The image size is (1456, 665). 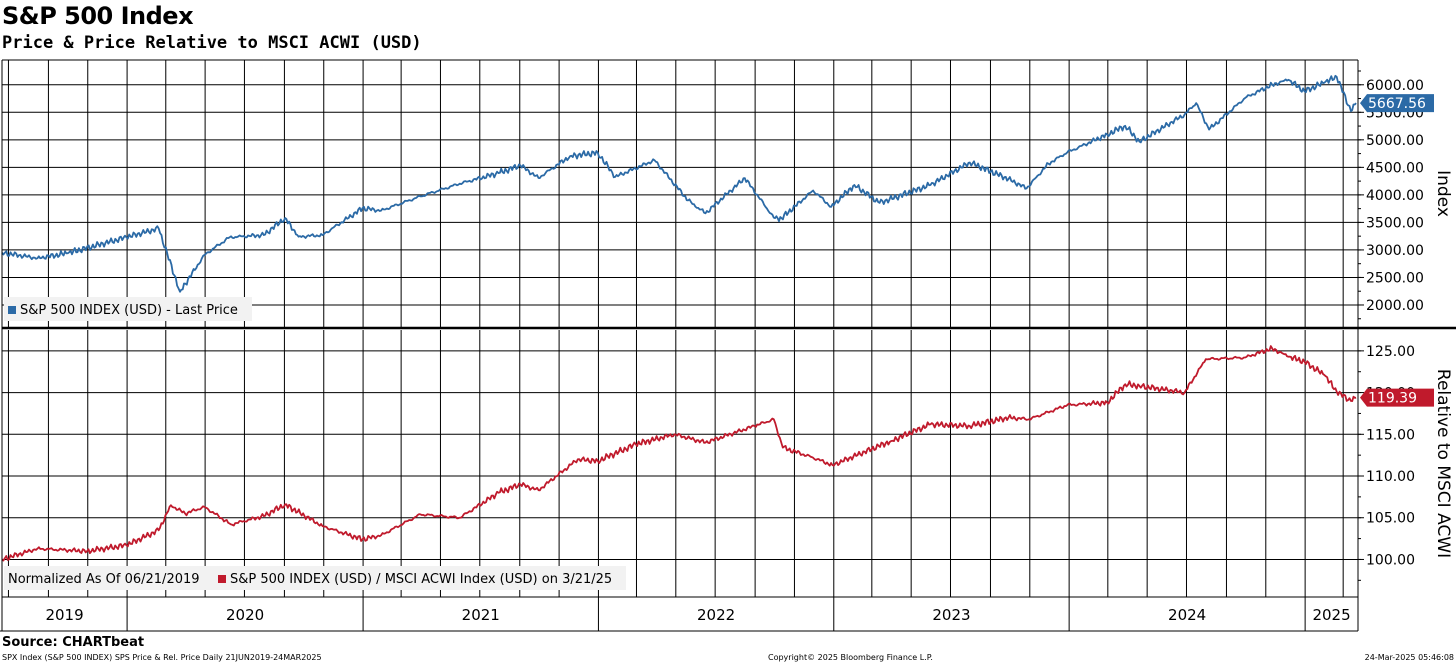 What do you see at coordinates (1331, 615) in the screenshot?
I see `x-tick-label: 2025` at bounding box center [1331, 615].